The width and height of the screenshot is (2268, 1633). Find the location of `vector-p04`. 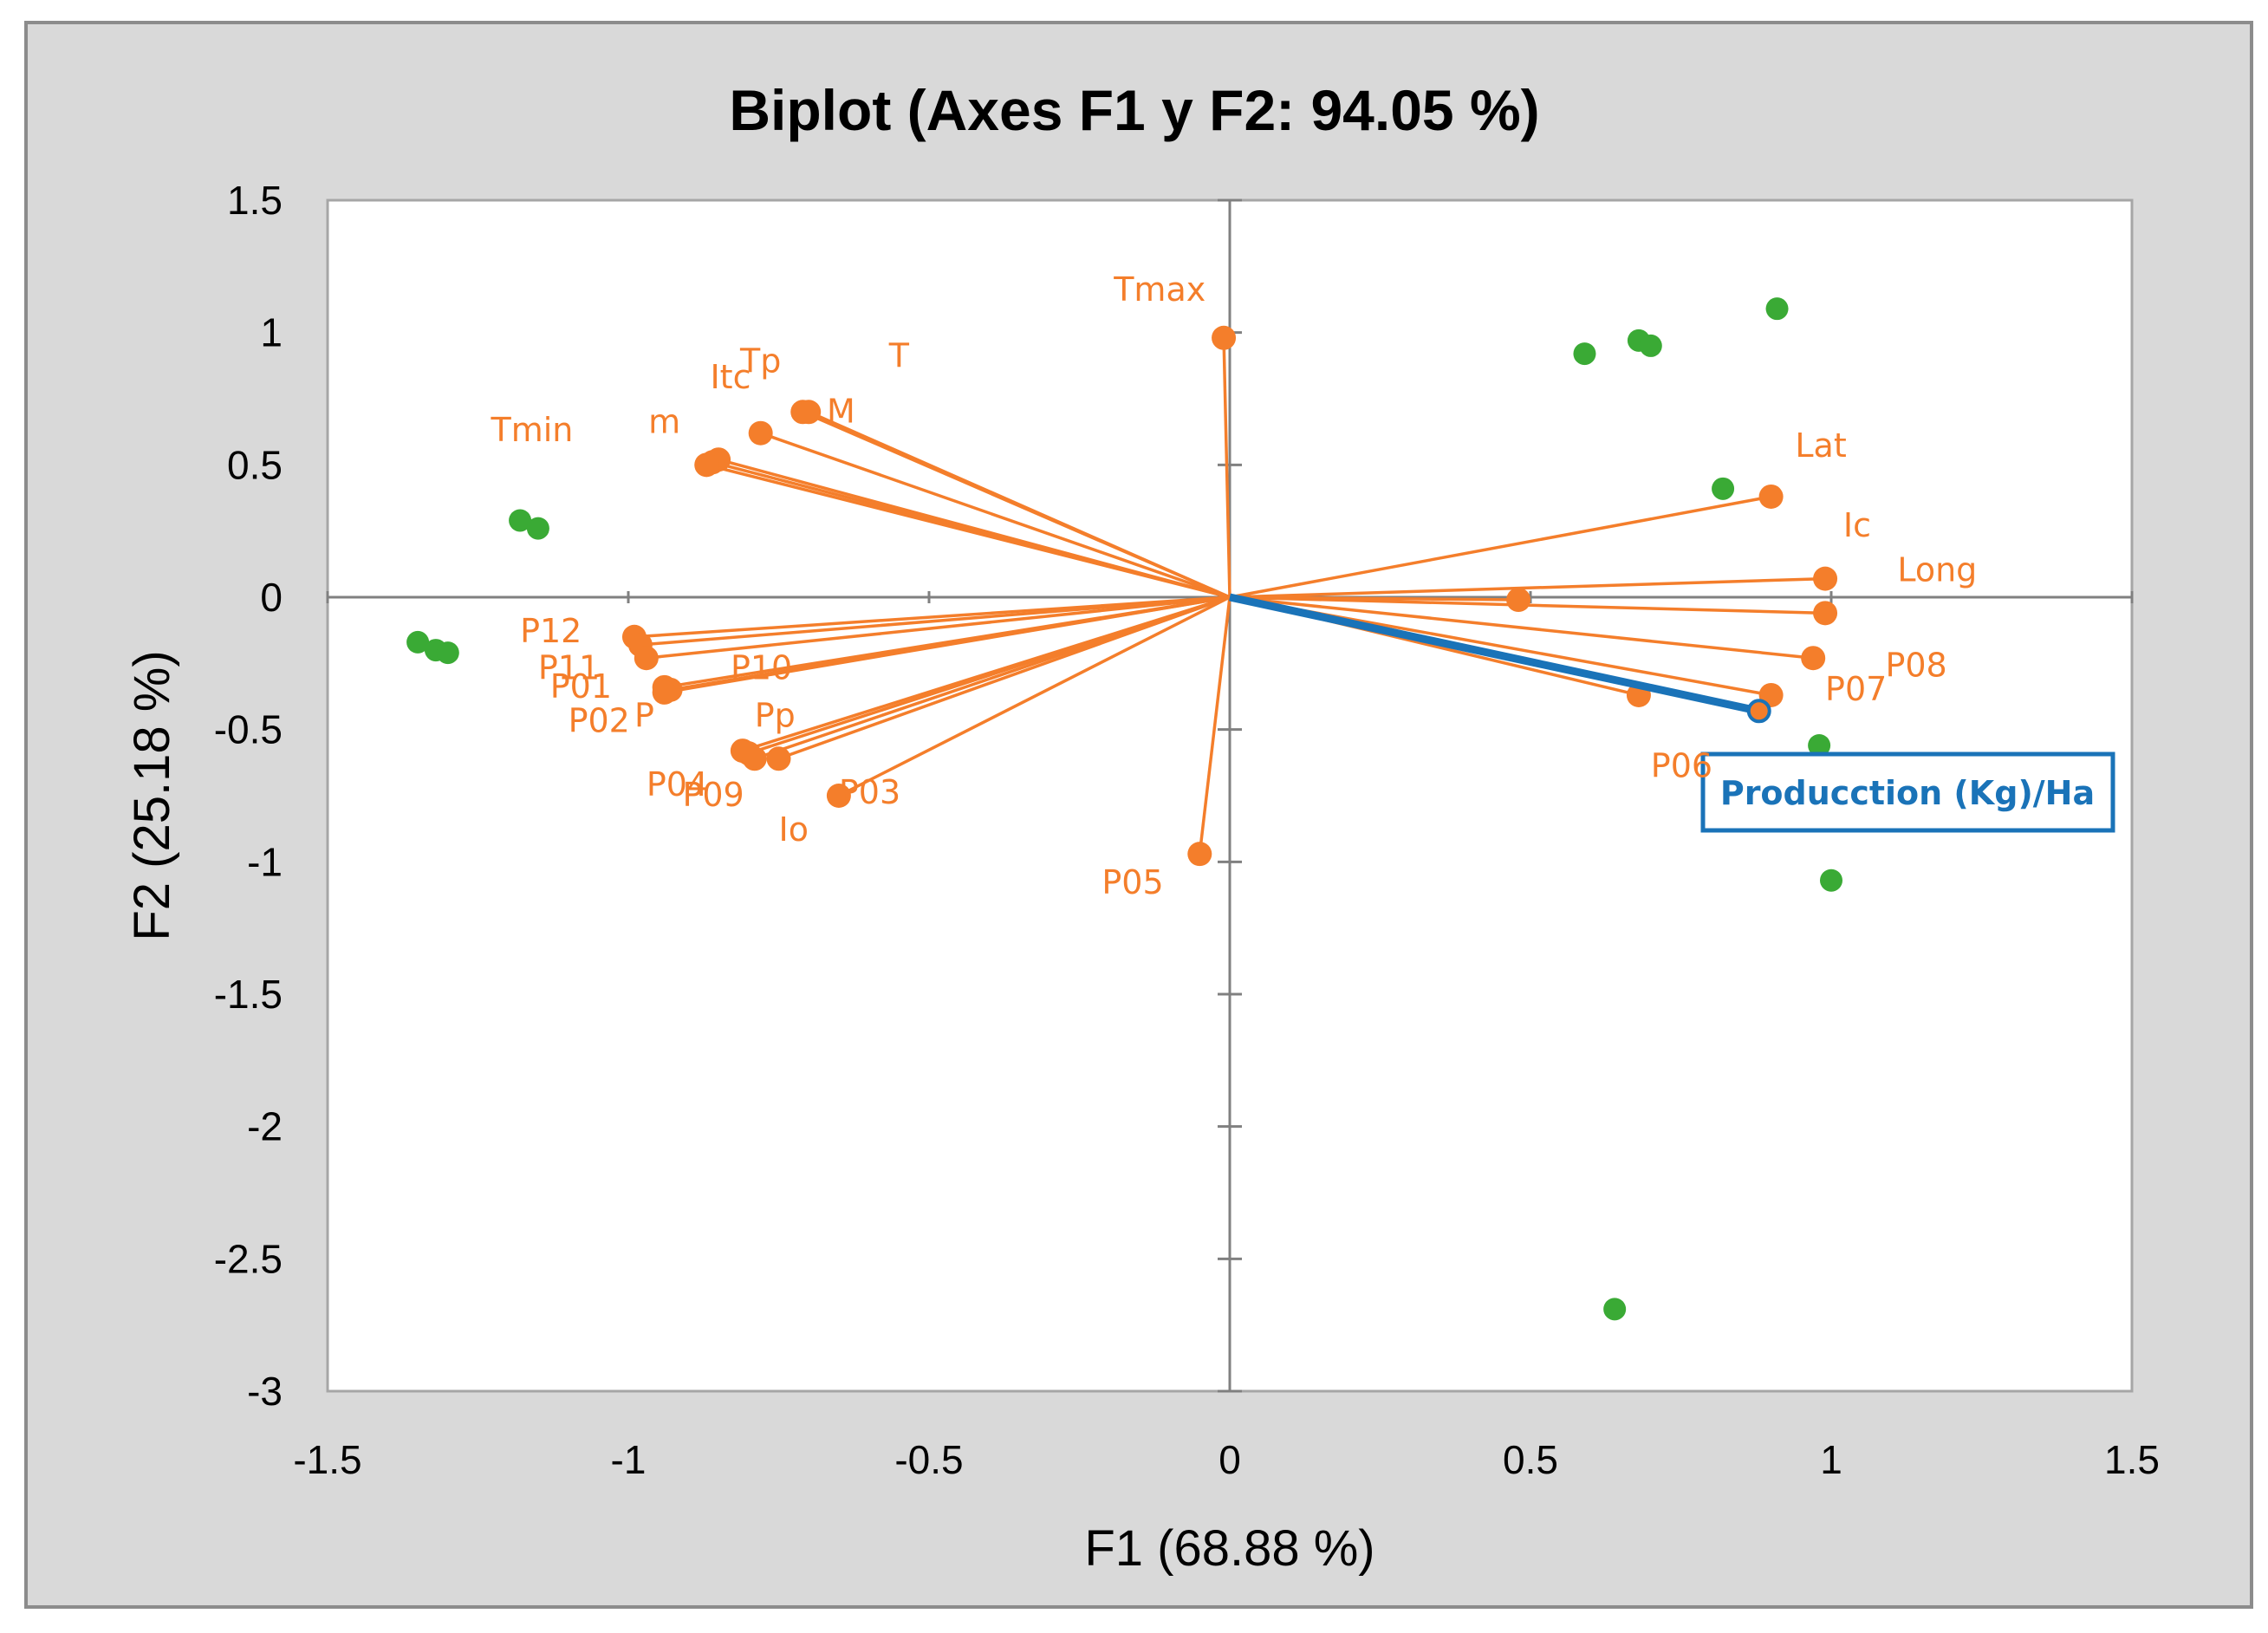

vector-p04 is located at coordinates (986, 673).